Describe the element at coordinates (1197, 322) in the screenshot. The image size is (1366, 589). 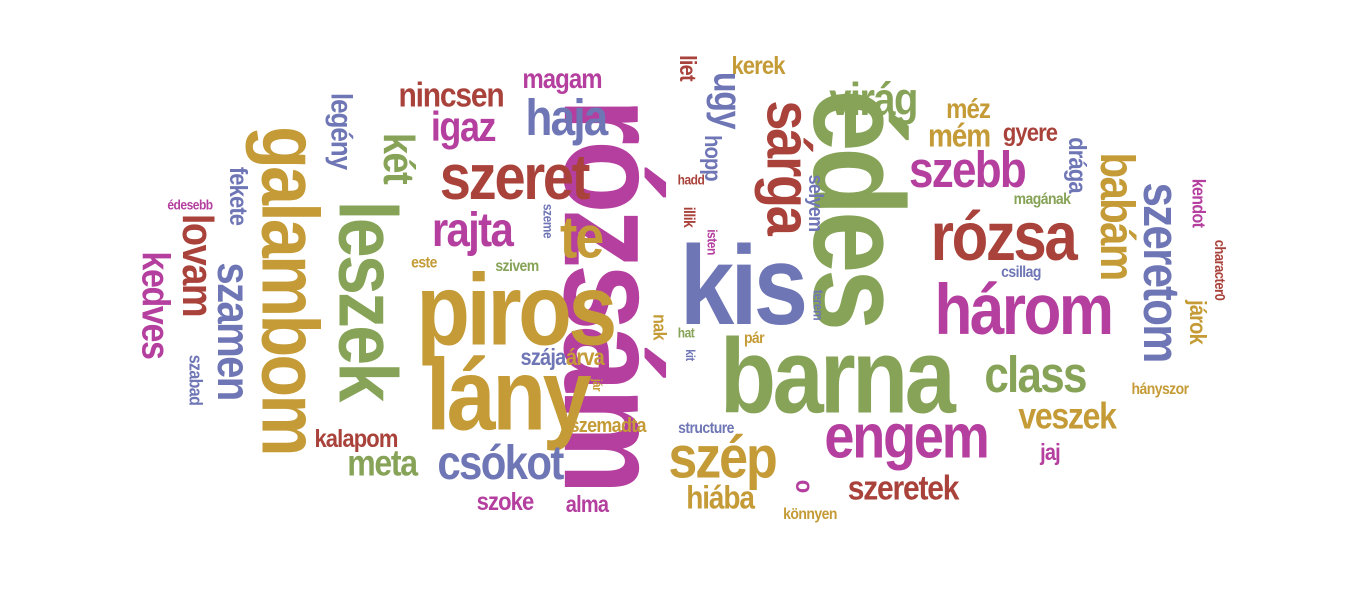
I see `cloud-word: járok` at that location.